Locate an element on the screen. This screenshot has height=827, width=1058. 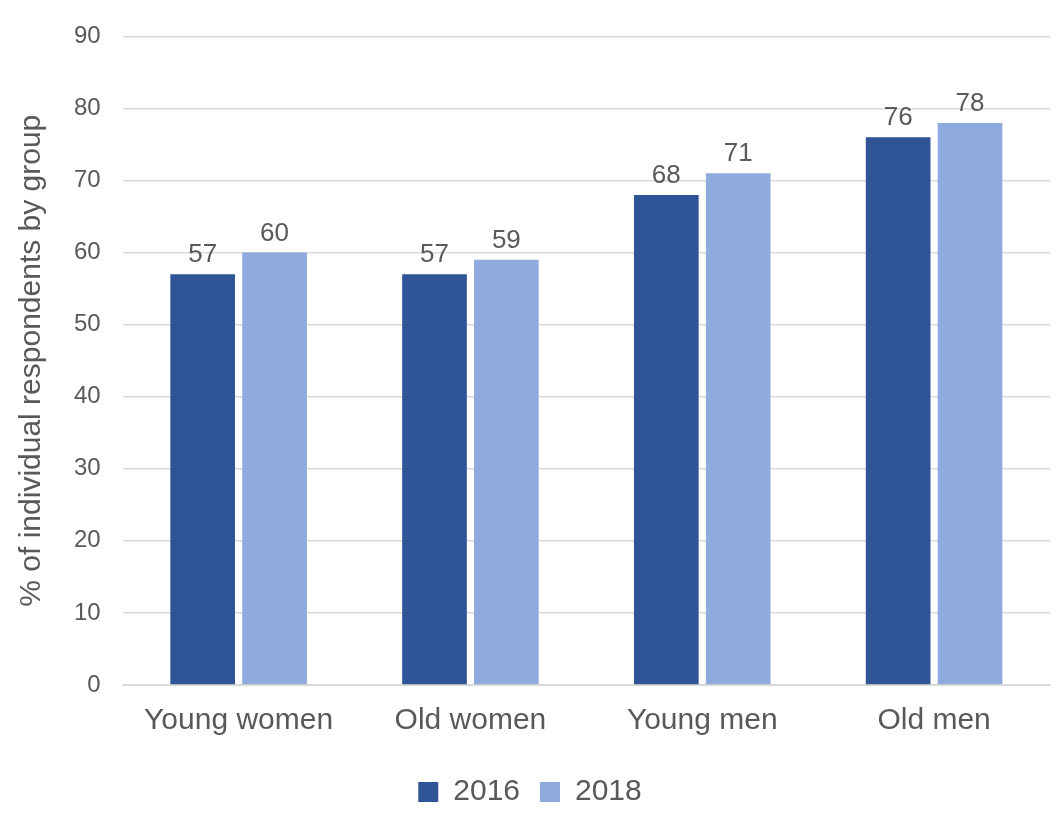
data-label: 60 is located at coordinates (274, 231).